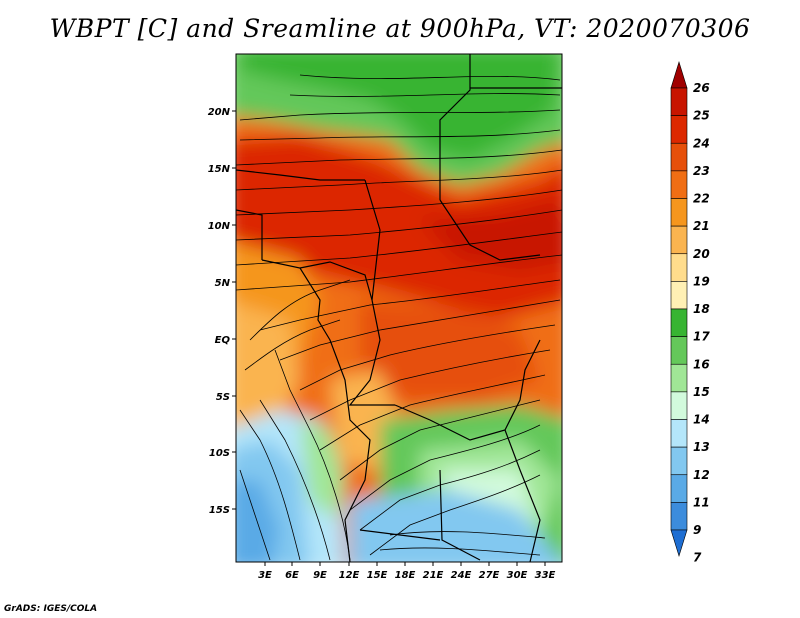  I want to click on lon-axis: 3E 6E 9E 12E 15E 18E 21E 24E 27E 30E 33E, so click(407, 571).